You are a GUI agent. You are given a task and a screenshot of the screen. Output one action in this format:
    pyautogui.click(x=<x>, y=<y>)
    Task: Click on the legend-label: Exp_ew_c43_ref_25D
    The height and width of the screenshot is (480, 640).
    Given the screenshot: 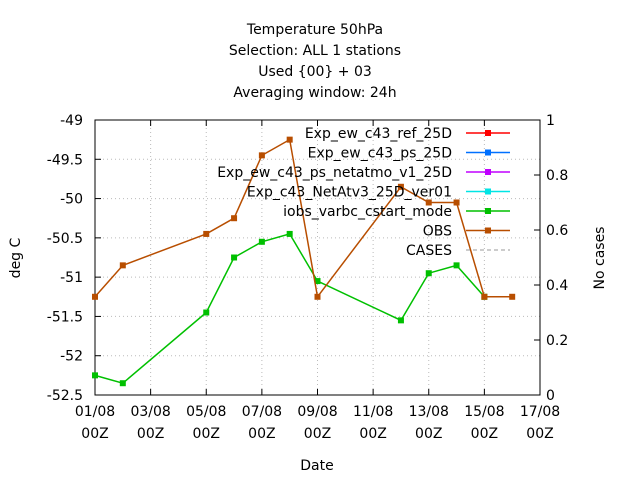 What is the action you would take?
    pyautogui.click(x=378, y=134)
    